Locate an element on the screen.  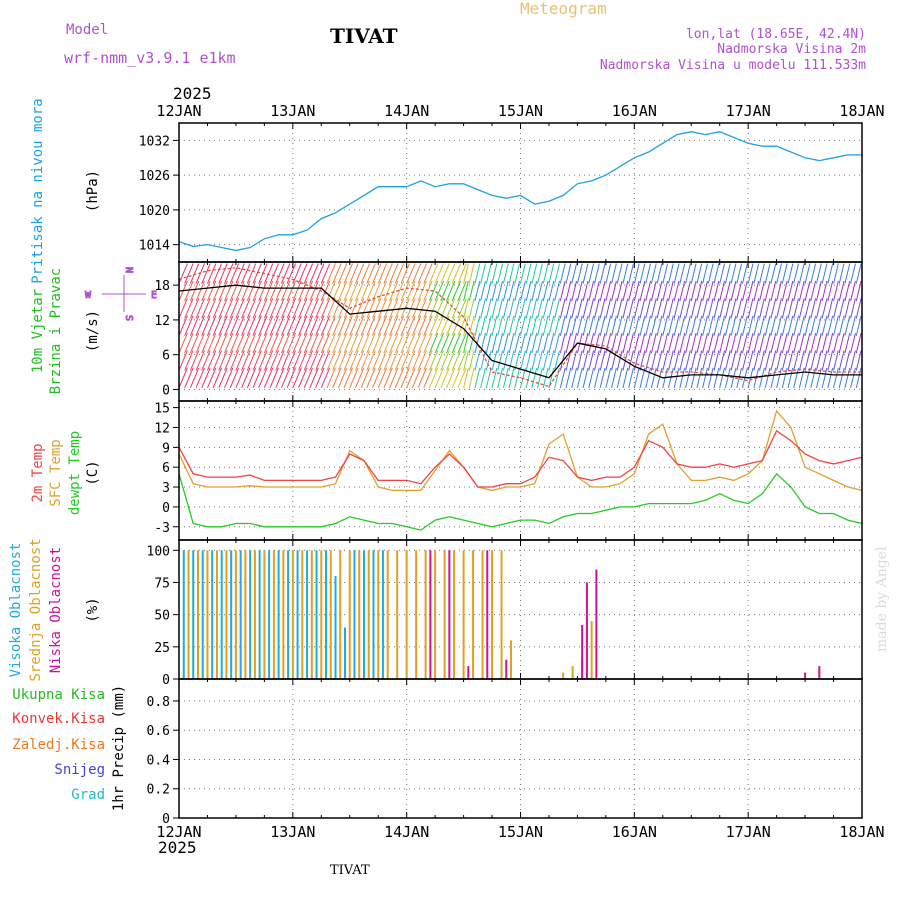
y-tick-label: 50 is located at coordinates (162, 616).